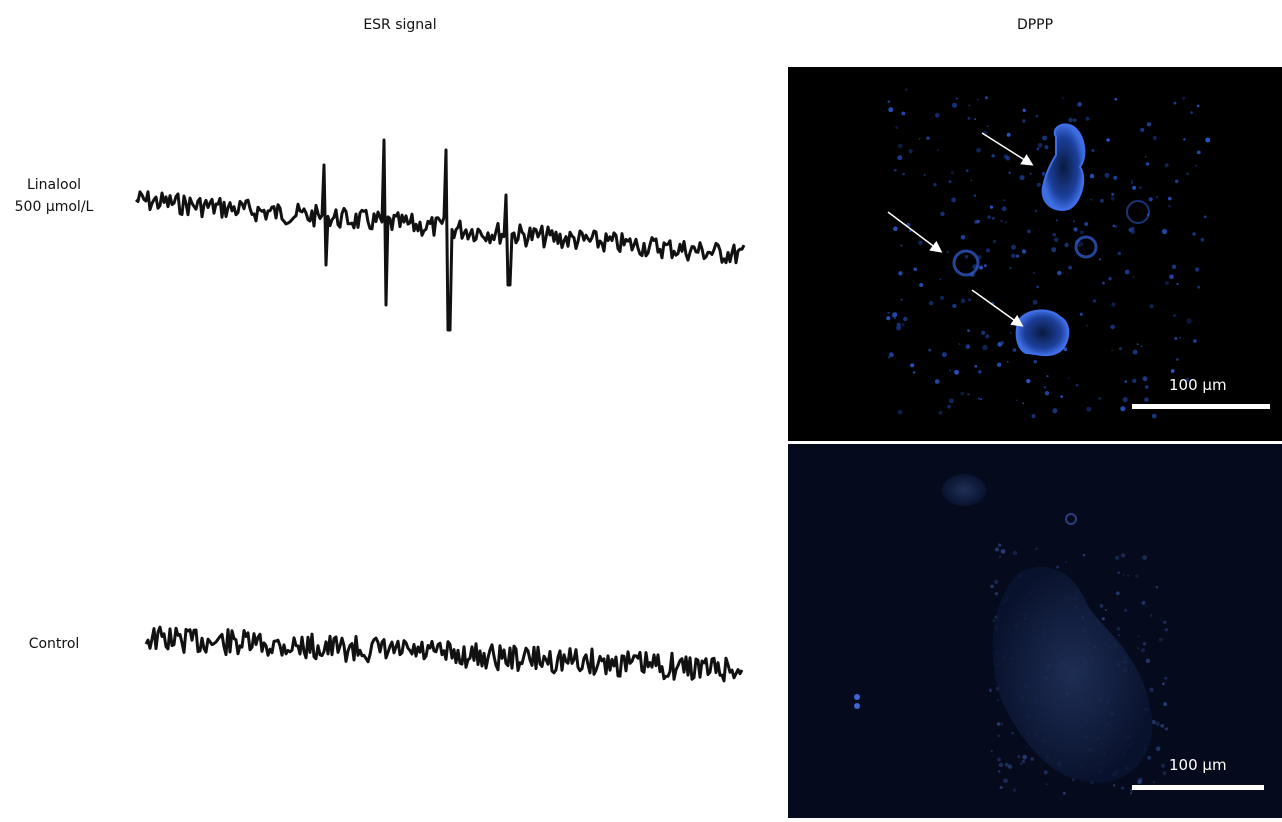  I want to click on esr-signal-control-path, so click(444, 654).